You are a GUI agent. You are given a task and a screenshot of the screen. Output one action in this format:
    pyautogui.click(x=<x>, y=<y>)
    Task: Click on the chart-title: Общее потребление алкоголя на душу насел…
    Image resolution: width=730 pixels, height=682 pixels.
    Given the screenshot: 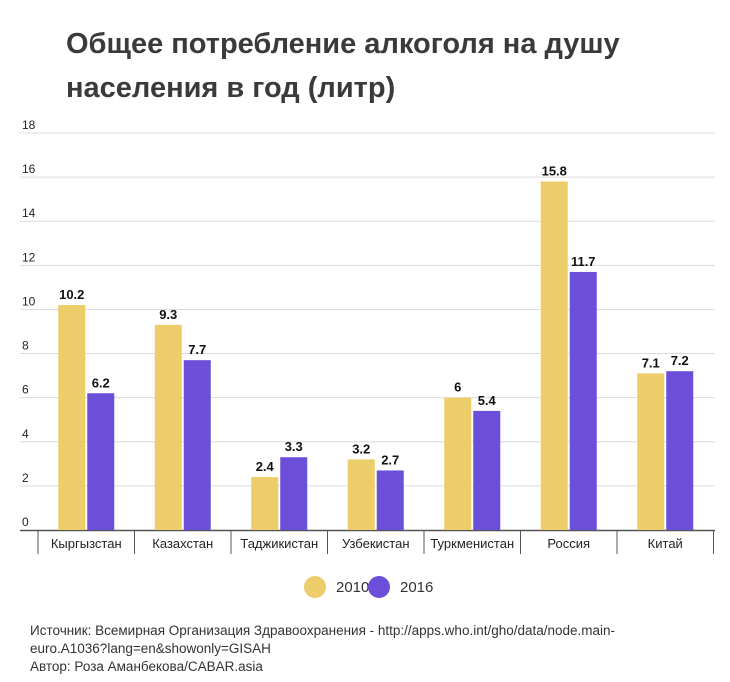 What is the action you would take?
    pyautogui.click(x=366, y=66)
    